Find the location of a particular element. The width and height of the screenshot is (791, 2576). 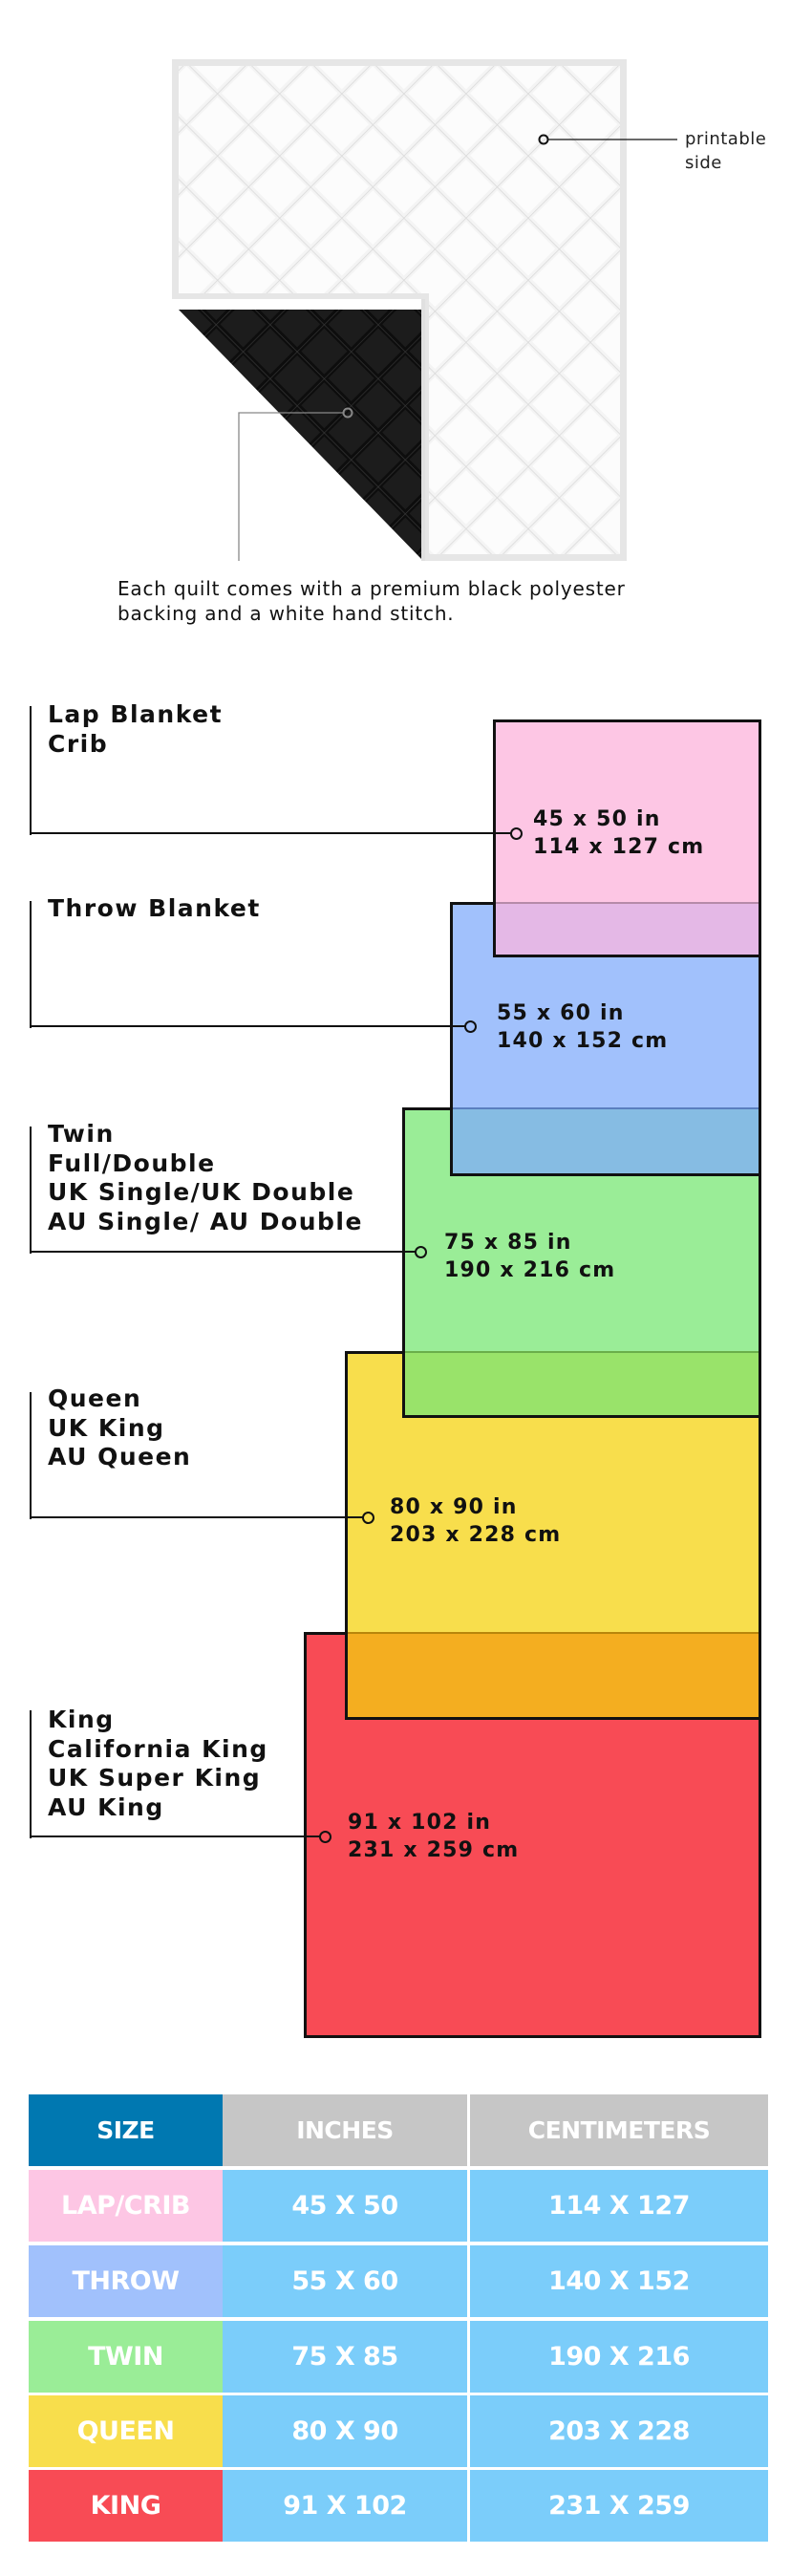

dims-inches: 45 x 50 in is located at coordinates (597, 819).